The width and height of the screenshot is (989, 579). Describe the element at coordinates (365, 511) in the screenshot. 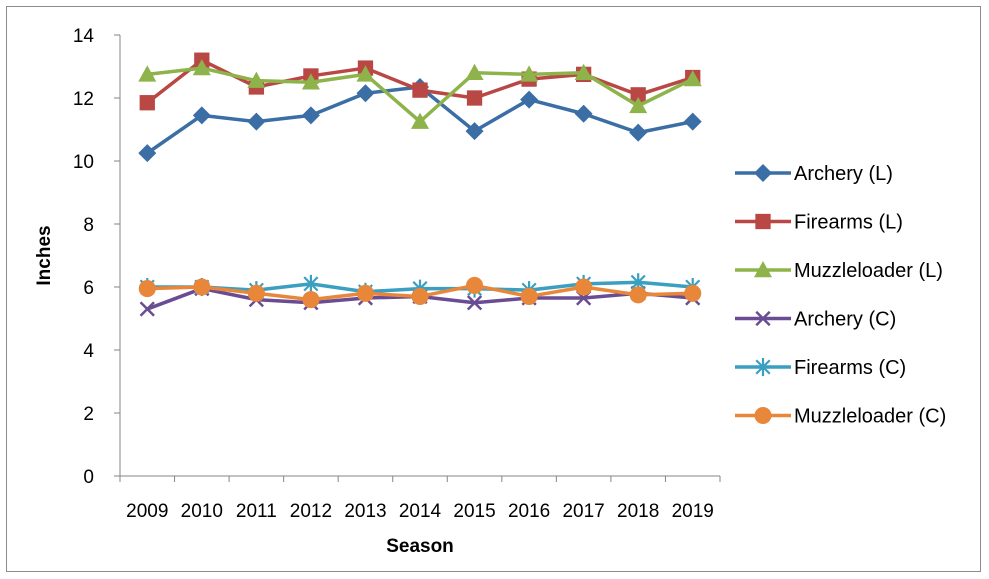

I see `x-tick-label: 2013` at that location.